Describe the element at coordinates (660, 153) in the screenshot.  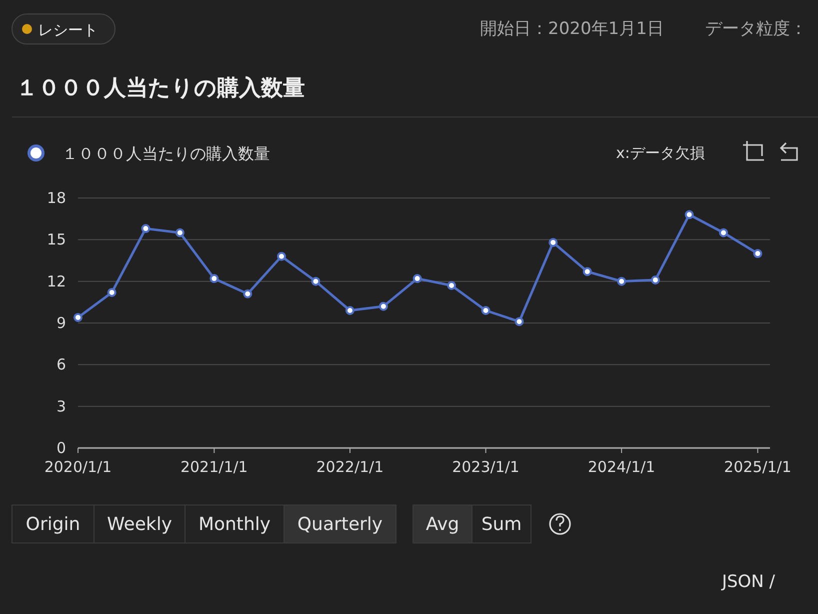
I see `text: x:データ欠損` at that location.